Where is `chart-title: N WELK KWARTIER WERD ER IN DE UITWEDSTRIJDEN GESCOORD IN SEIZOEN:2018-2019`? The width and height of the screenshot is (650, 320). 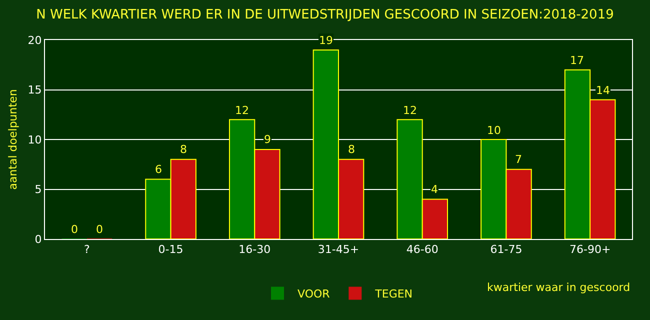
chart-title: N WELK KWARTIER WERD ER IN DE UITWEDSTRIJDEN GESCOORD IN SEIZOEN:2018-2019 is located at coordinates (325, 15).